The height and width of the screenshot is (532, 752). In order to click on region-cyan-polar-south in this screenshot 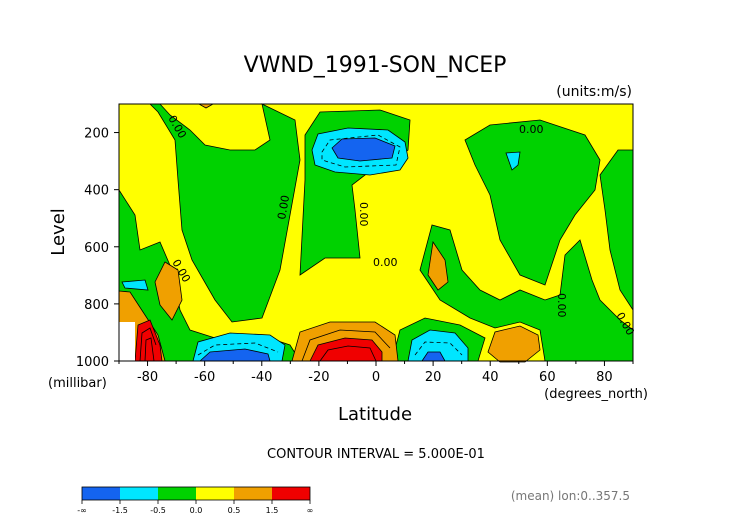, I will do `click(135, 285)`.